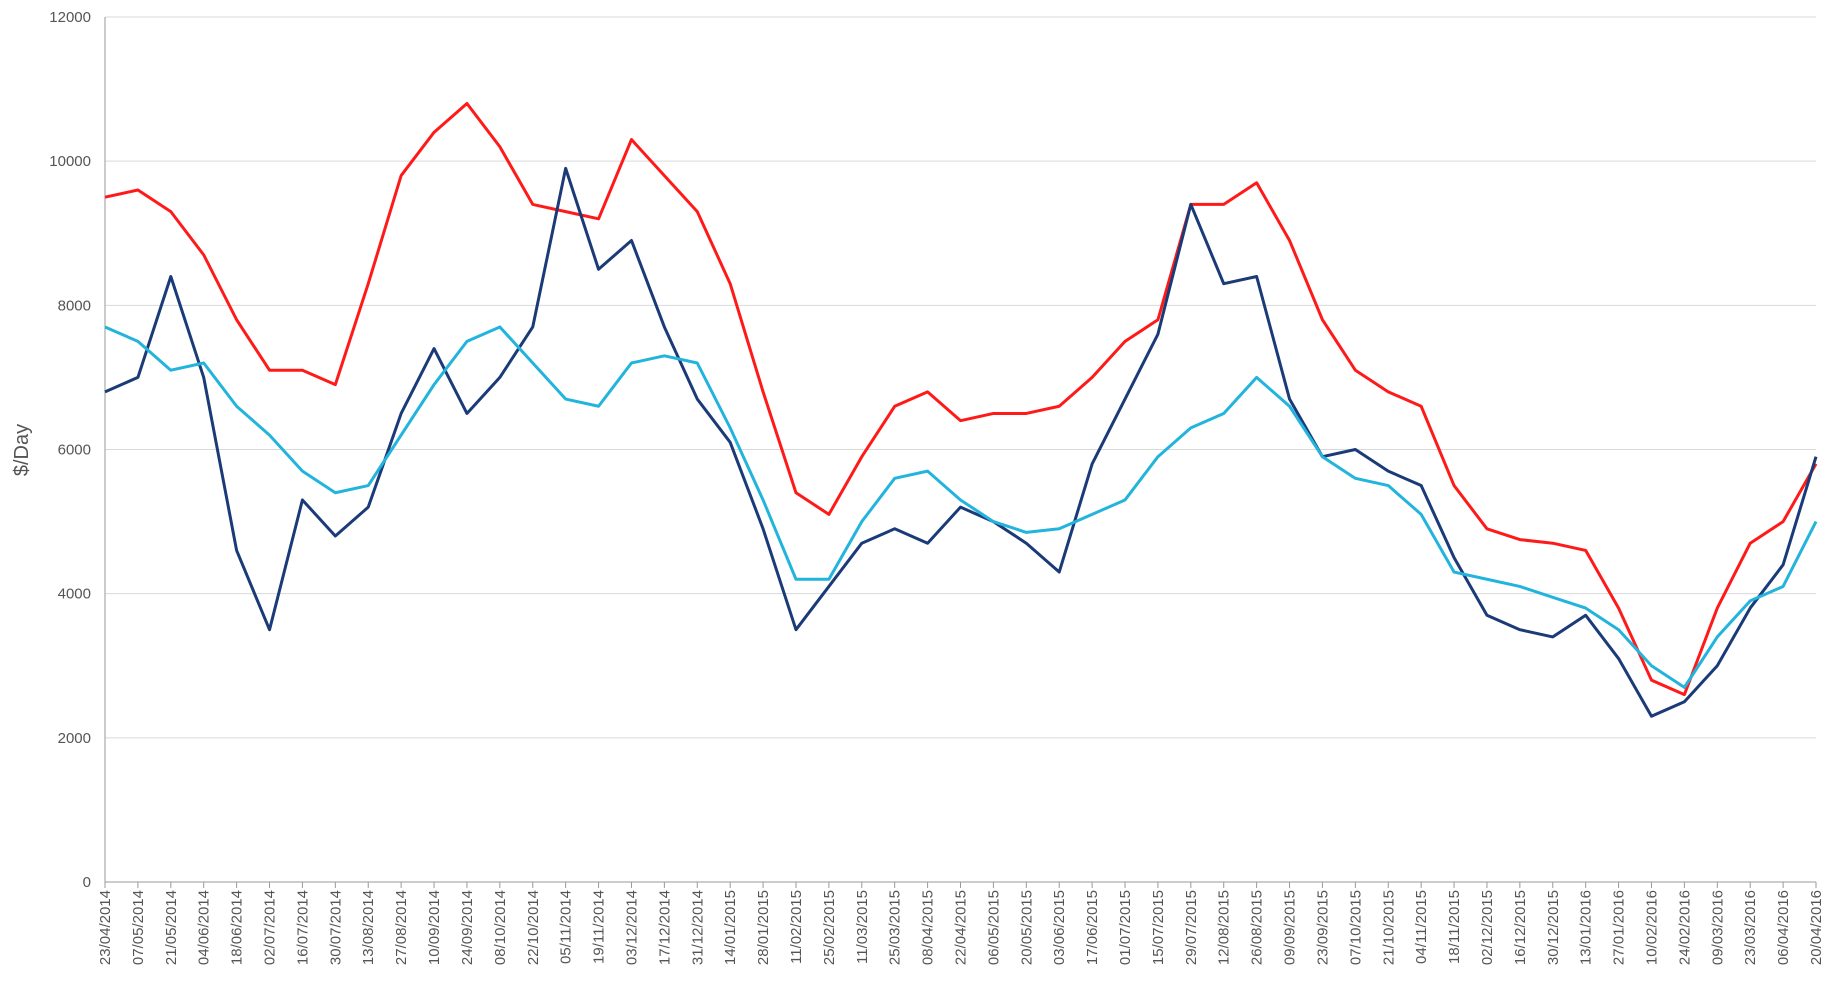 The image size is (1825, 981). I want to click on x-tick-label: 27/08/2014, so click(401, 927).